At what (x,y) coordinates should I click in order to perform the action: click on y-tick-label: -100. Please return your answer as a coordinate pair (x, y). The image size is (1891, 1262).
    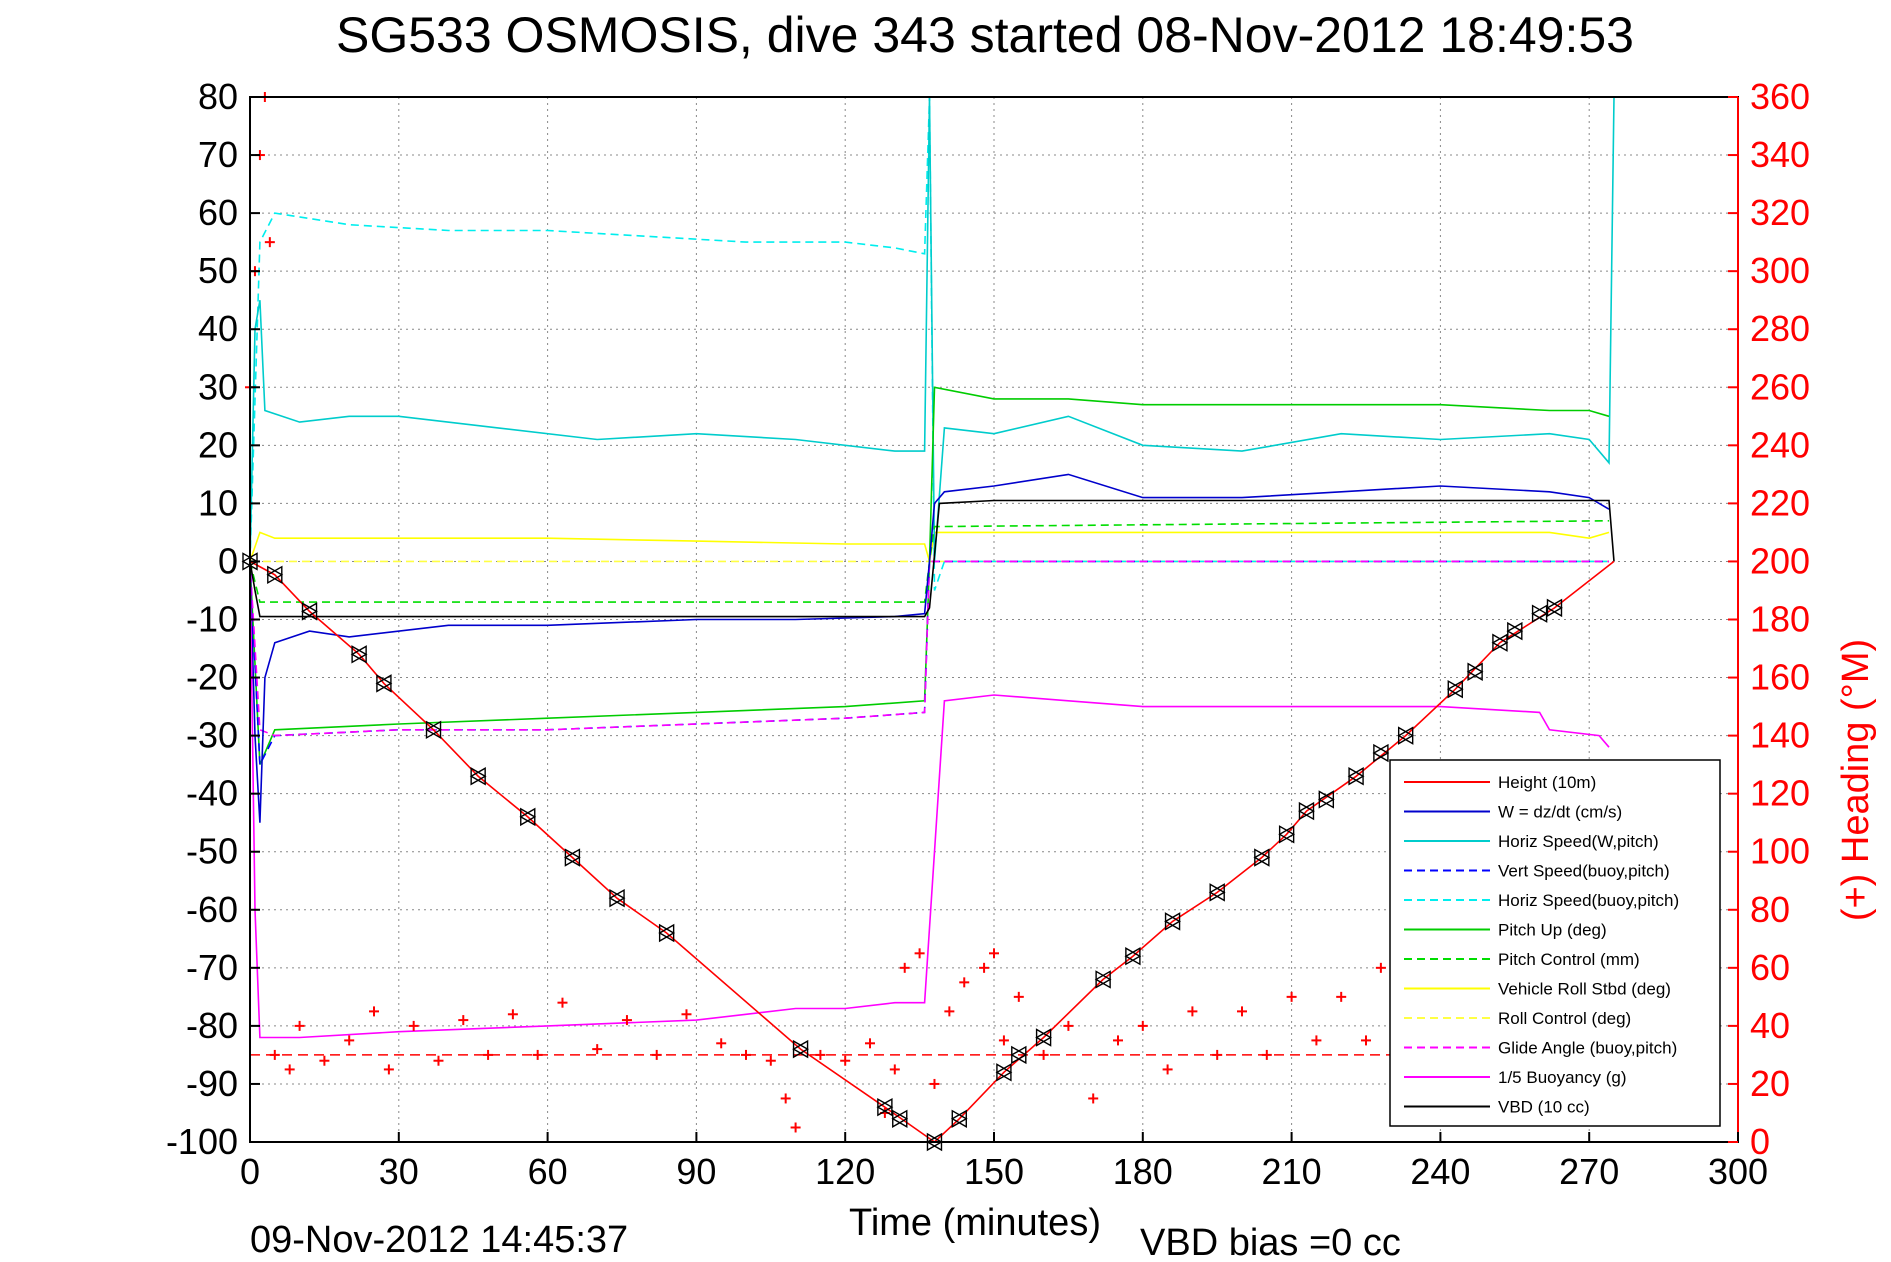
    Looking at the image, I should click on (202, 1141).